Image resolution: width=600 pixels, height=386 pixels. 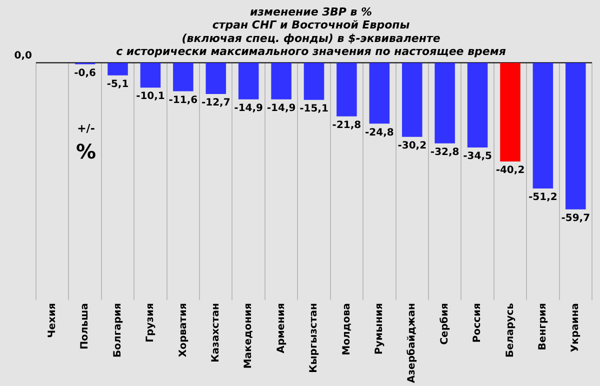 I want to click on data-label: -40,2, so click(x=510, y=170).